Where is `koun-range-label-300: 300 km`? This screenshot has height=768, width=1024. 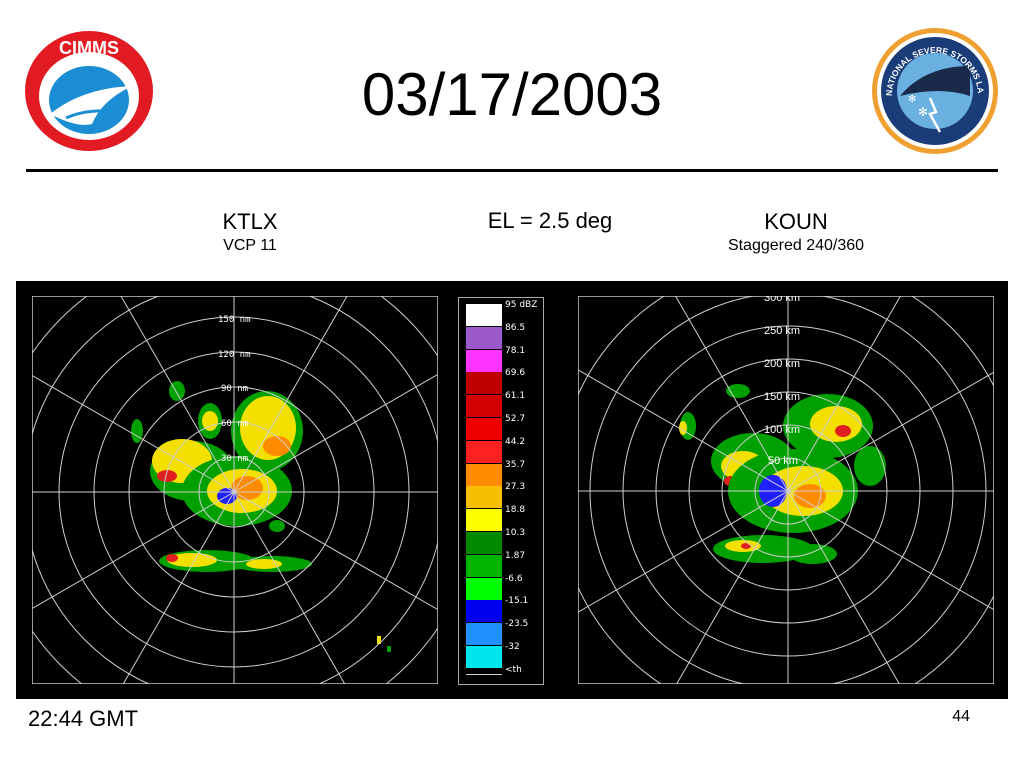 koun-range-label-300: 300 km is located at coordinates (782, 300).